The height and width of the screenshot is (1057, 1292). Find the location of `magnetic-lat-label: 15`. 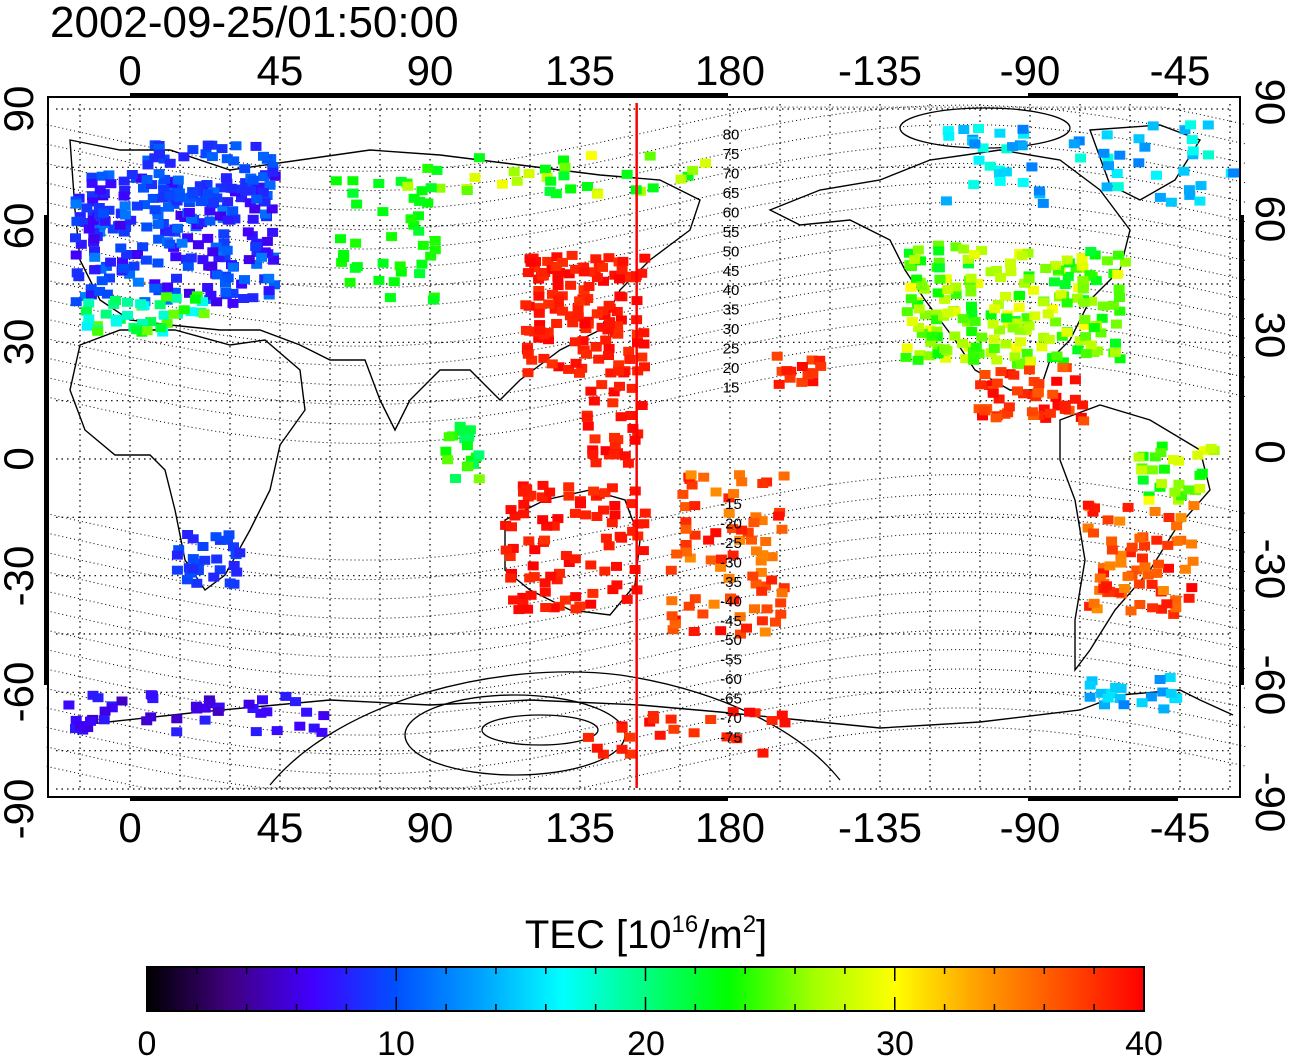

magnetic-lat-label: 15 is located at coordinates (731, 387).